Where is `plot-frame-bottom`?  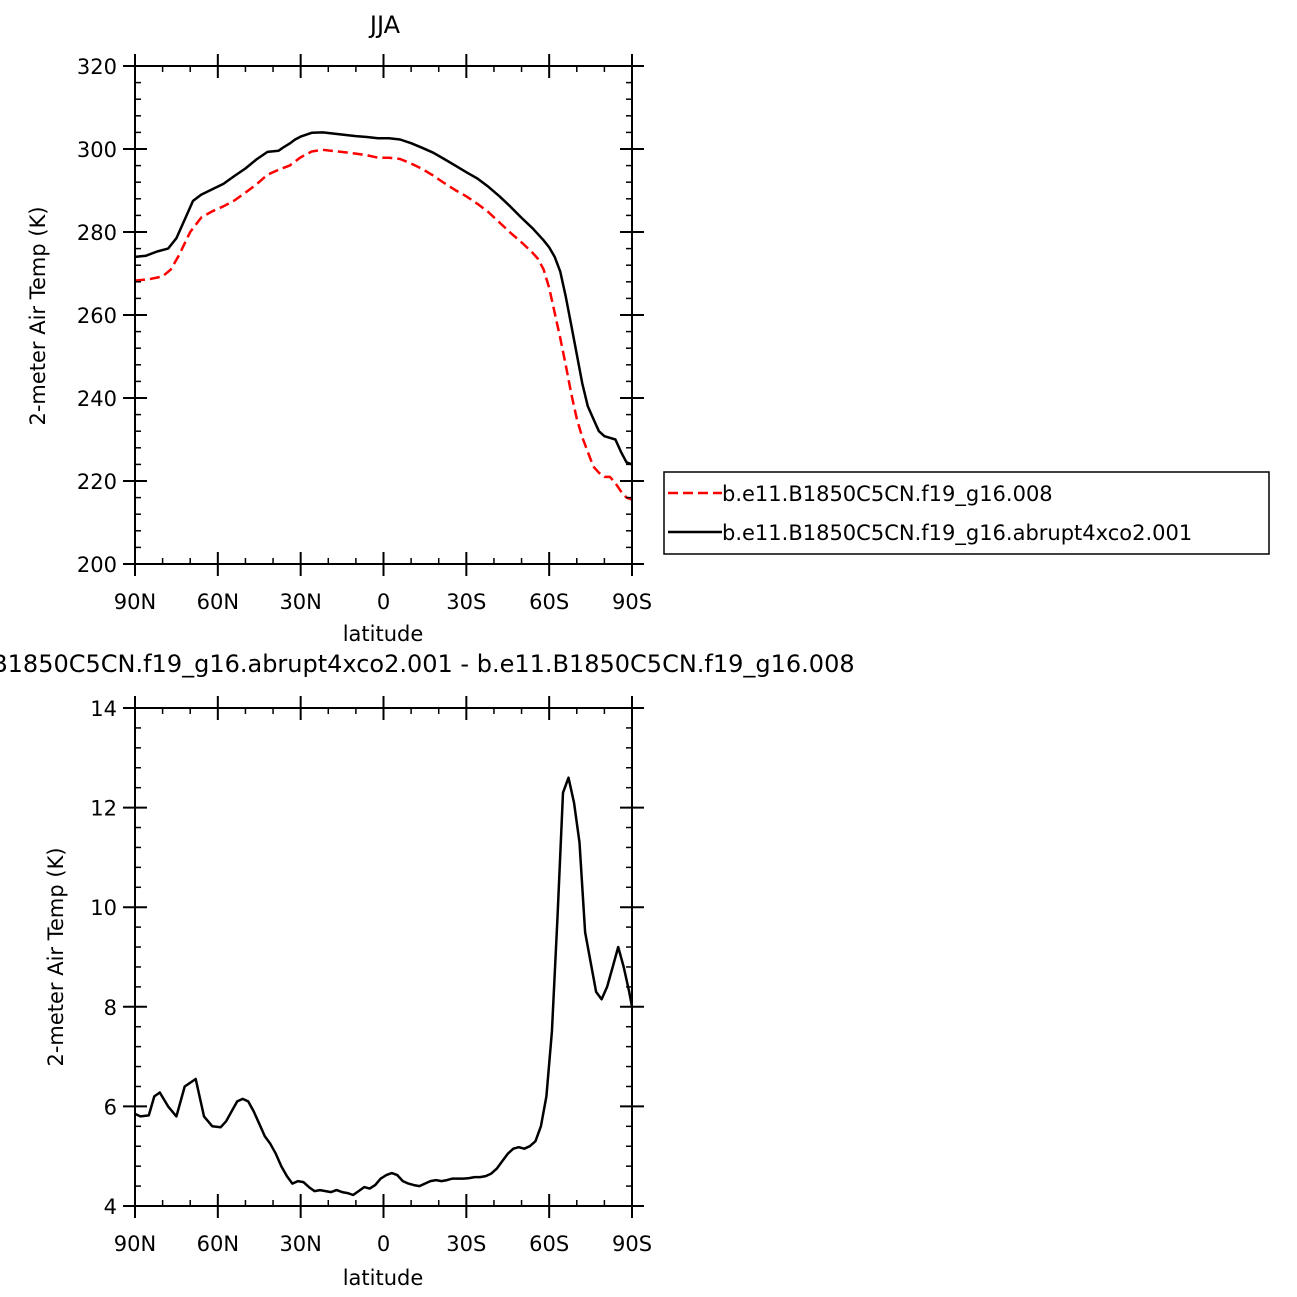 plot-frame-bottom is located at coordinates (383, 957).